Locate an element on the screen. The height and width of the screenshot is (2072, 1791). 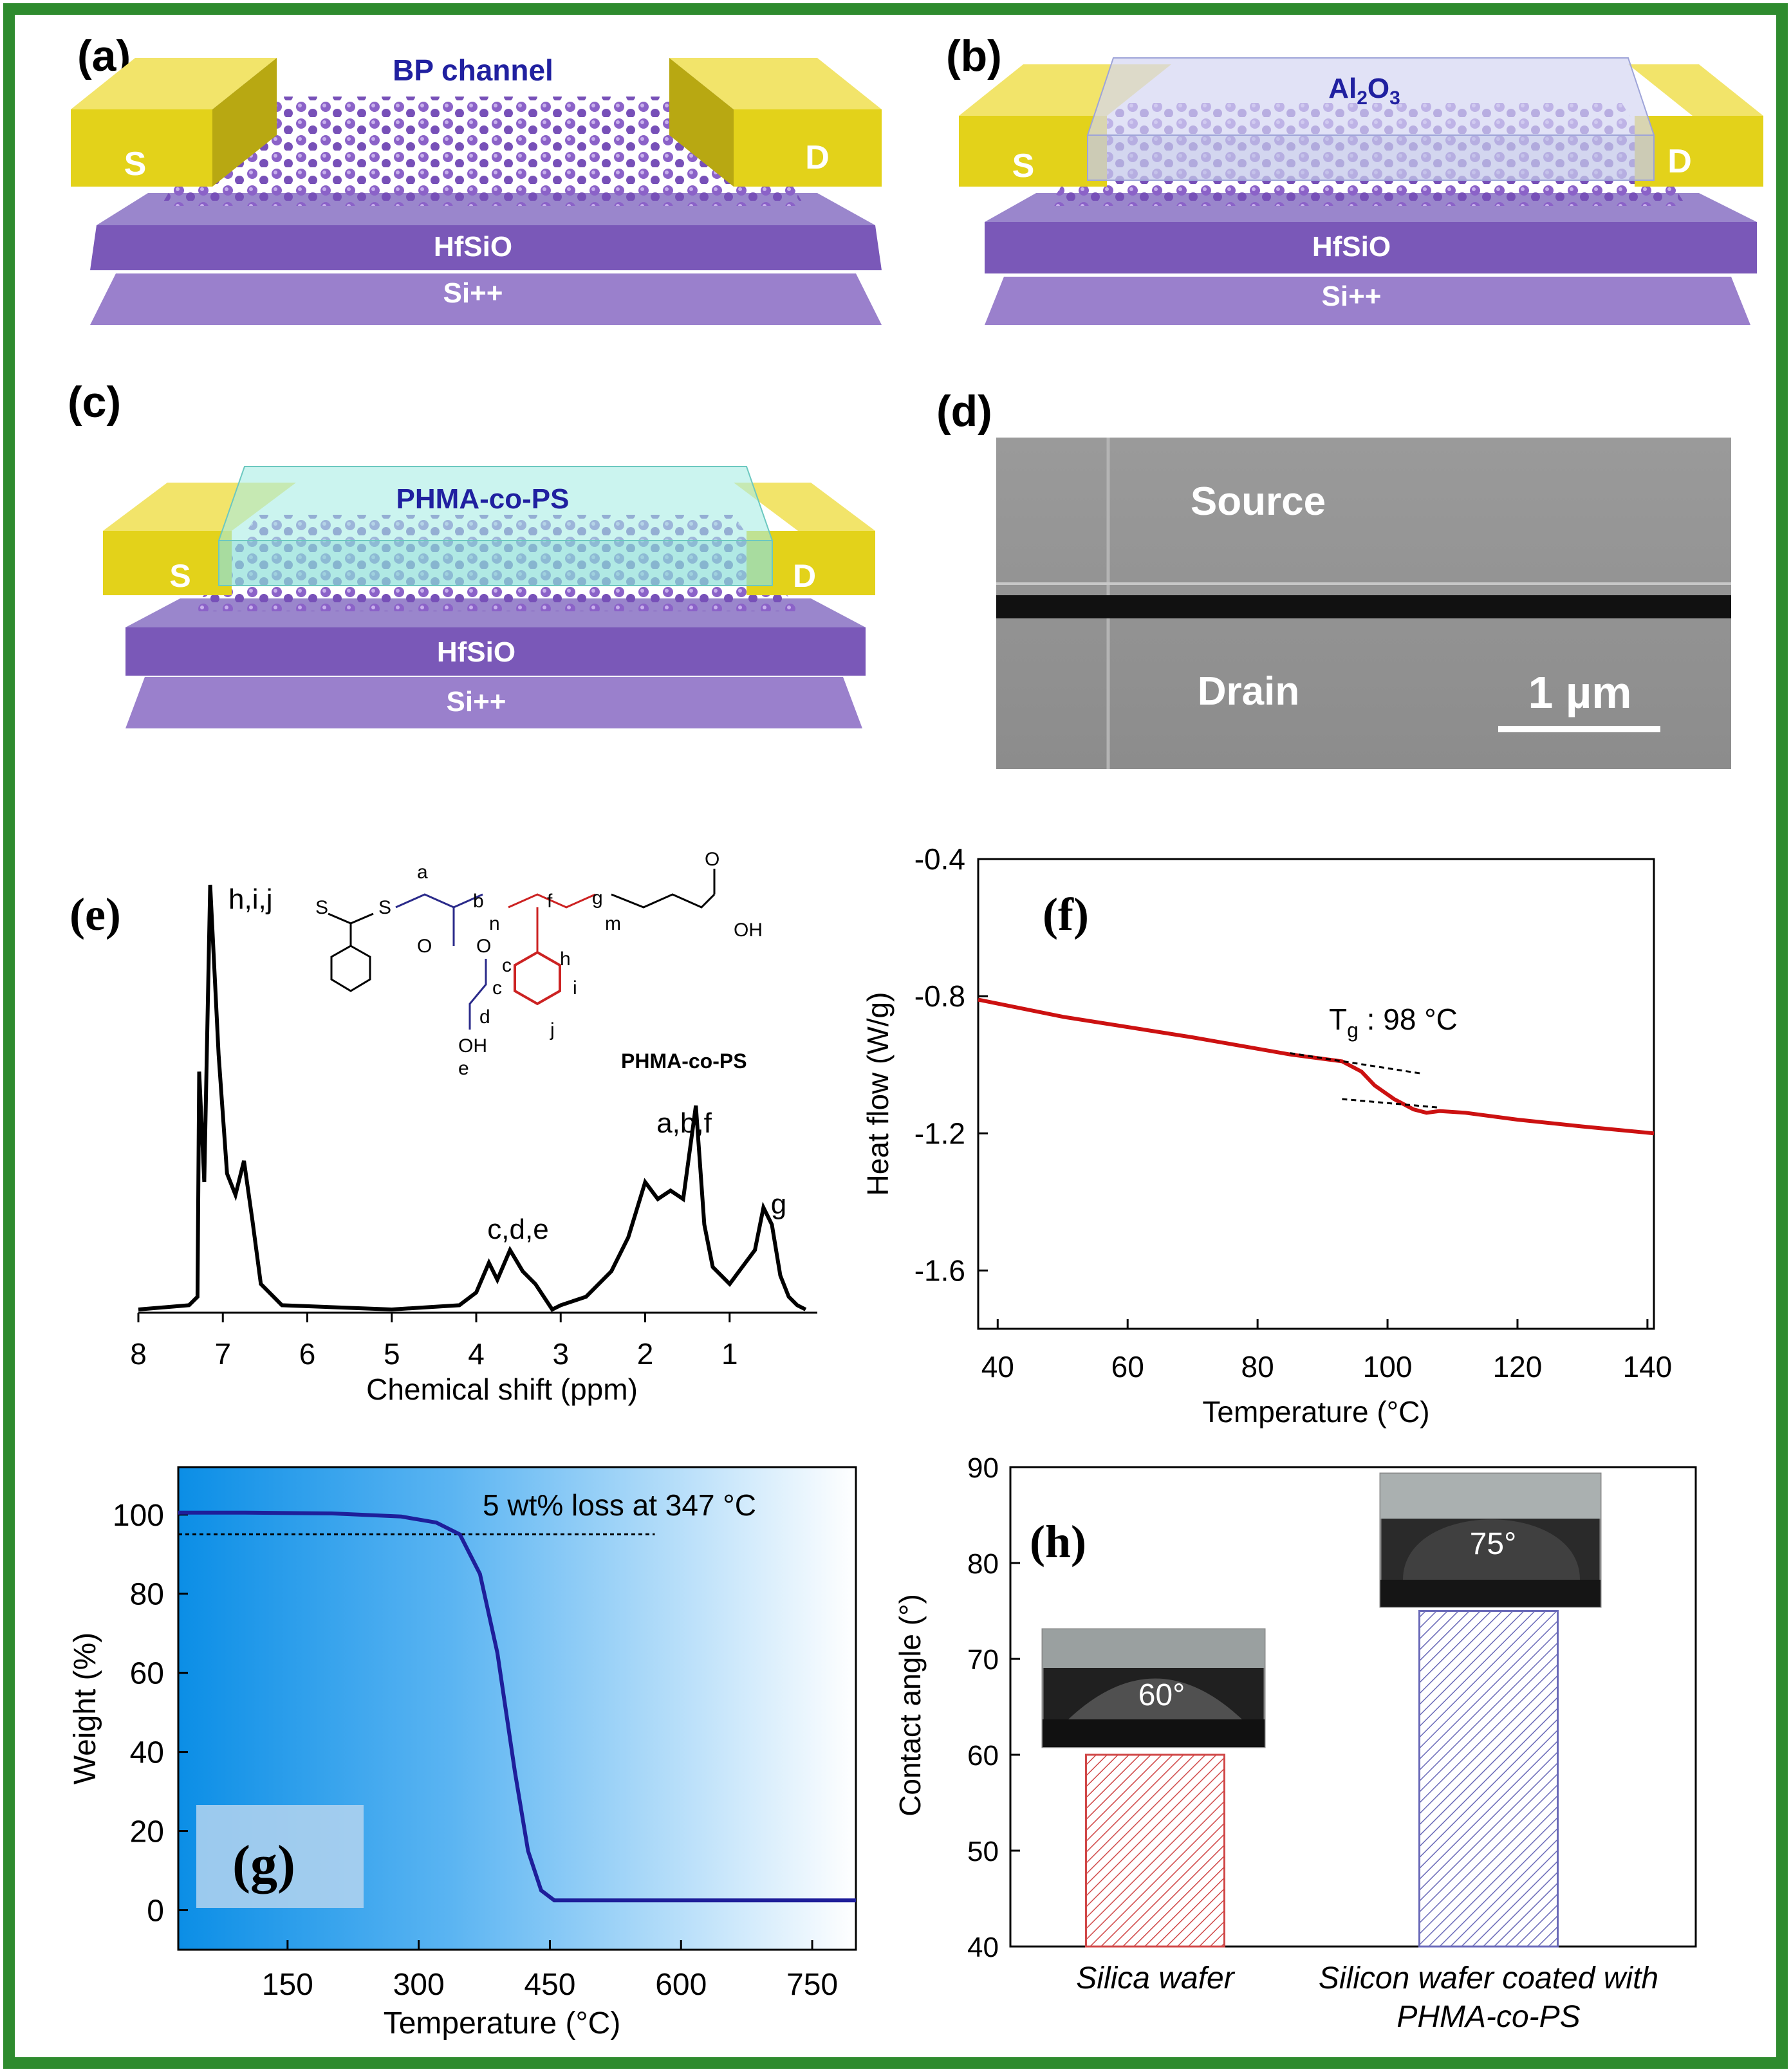
al2o3-front is located at coordinates (1371, 157).